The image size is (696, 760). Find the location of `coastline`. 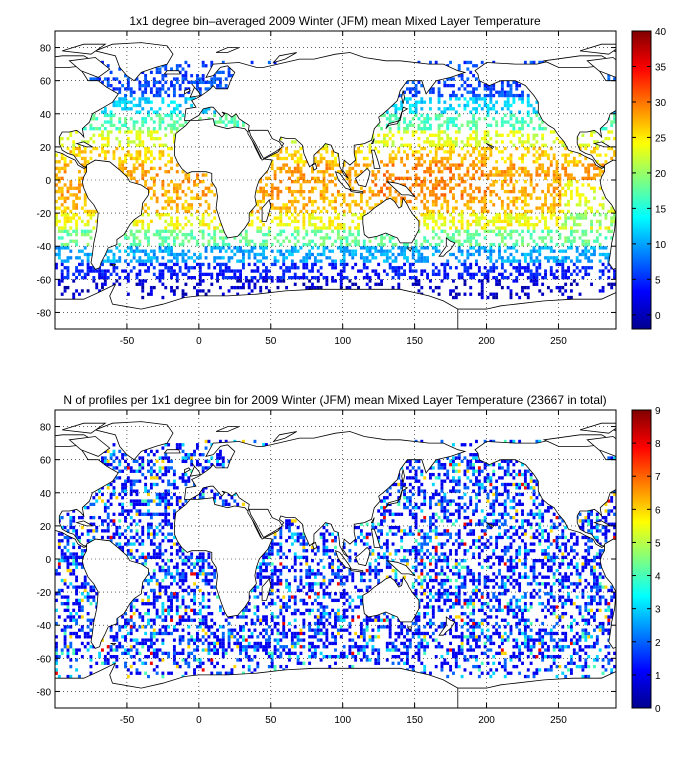

coastline is located at coordinates (397, 117).